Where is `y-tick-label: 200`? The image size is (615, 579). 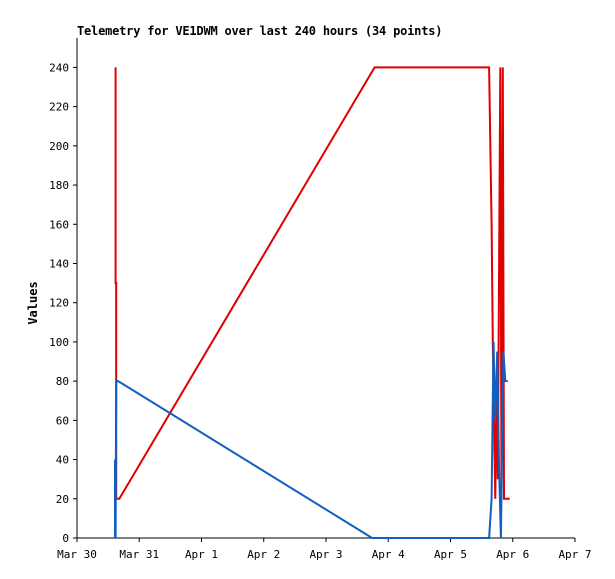 y-tick-label: 200 is located at coordinates (59, 146).